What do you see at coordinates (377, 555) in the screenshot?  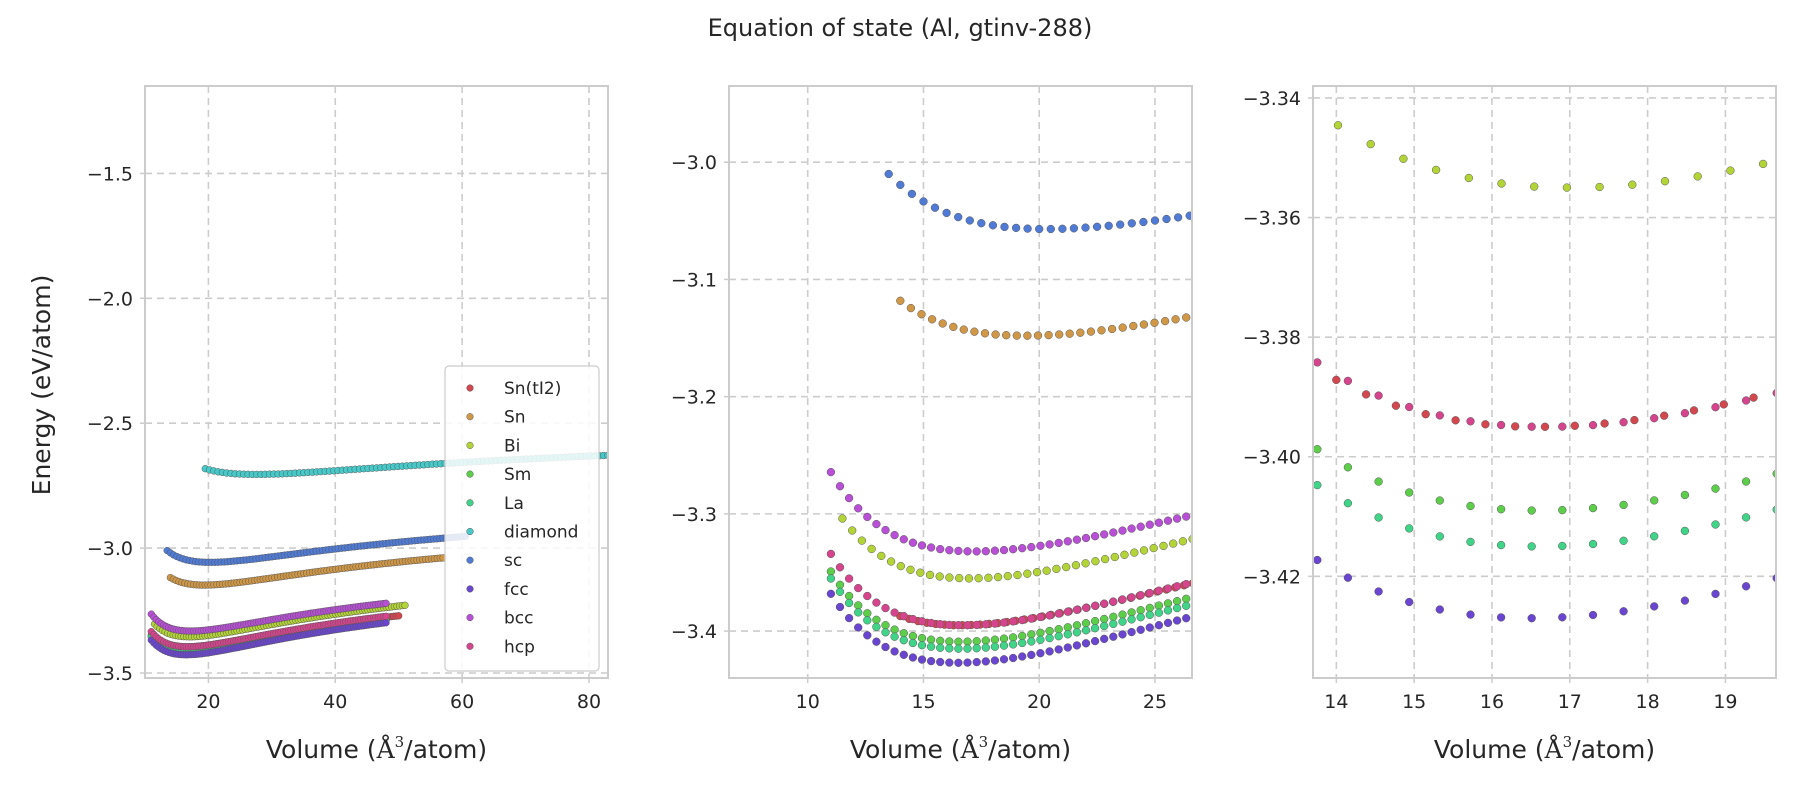 I see `data-points` at bounding box center [377, 555].